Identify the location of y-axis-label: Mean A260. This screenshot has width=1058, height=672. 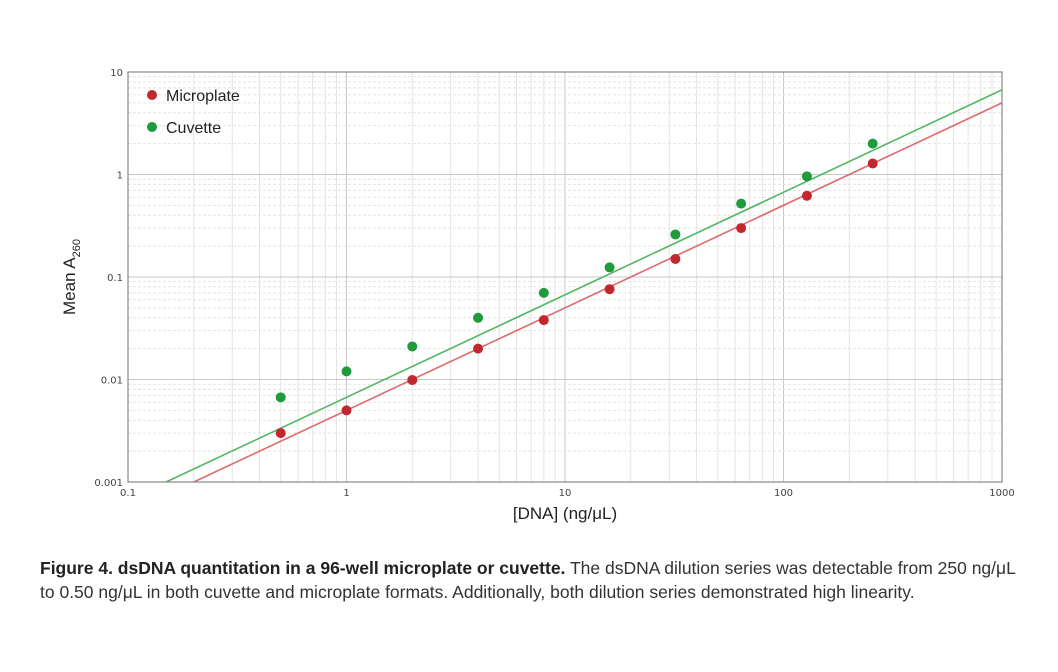
(71, 277).